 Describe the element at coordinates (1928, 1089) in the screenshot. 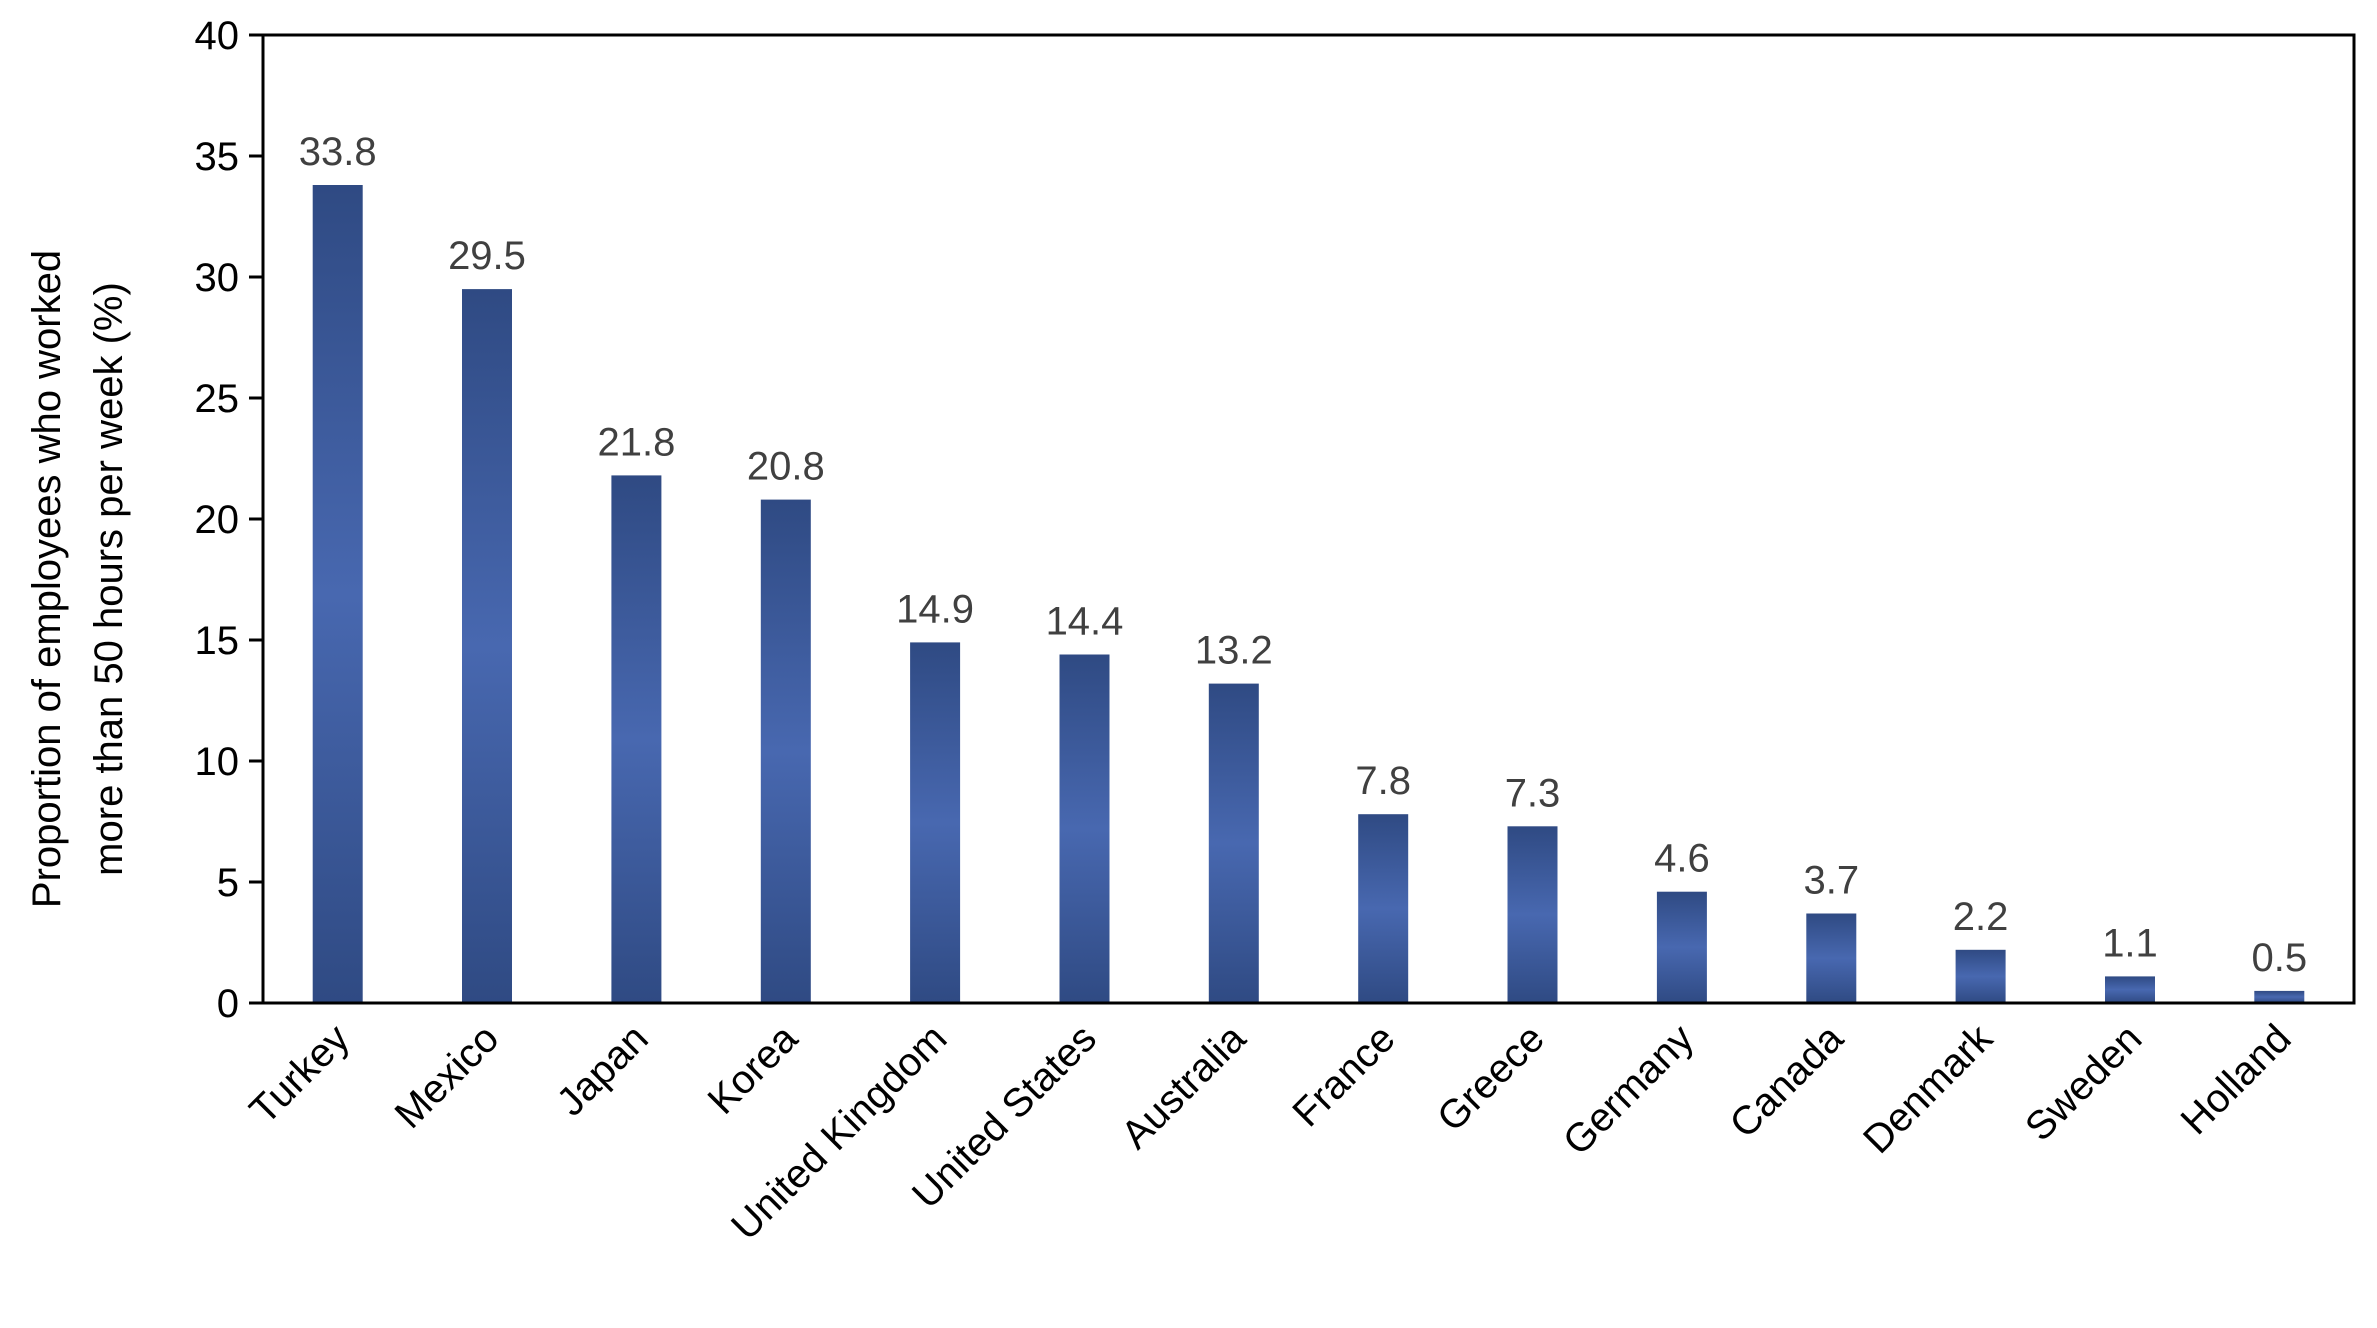

I see `x-tick-label: Denmark` at that location.